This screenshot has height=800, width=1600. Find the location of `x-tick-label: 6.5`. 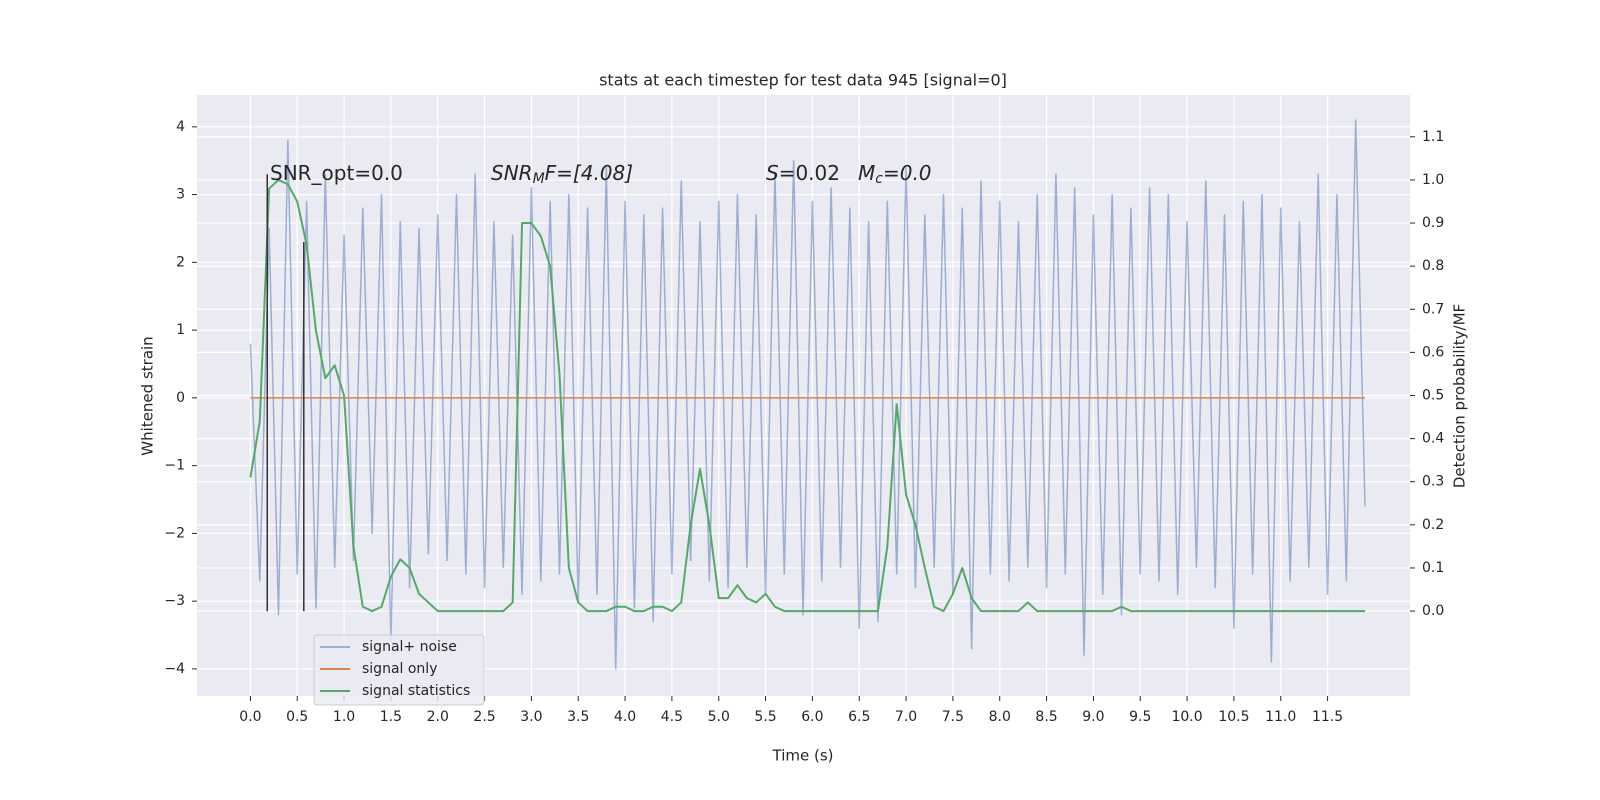

x-tick-label: 6.5 is located at coordinates (859, 717).